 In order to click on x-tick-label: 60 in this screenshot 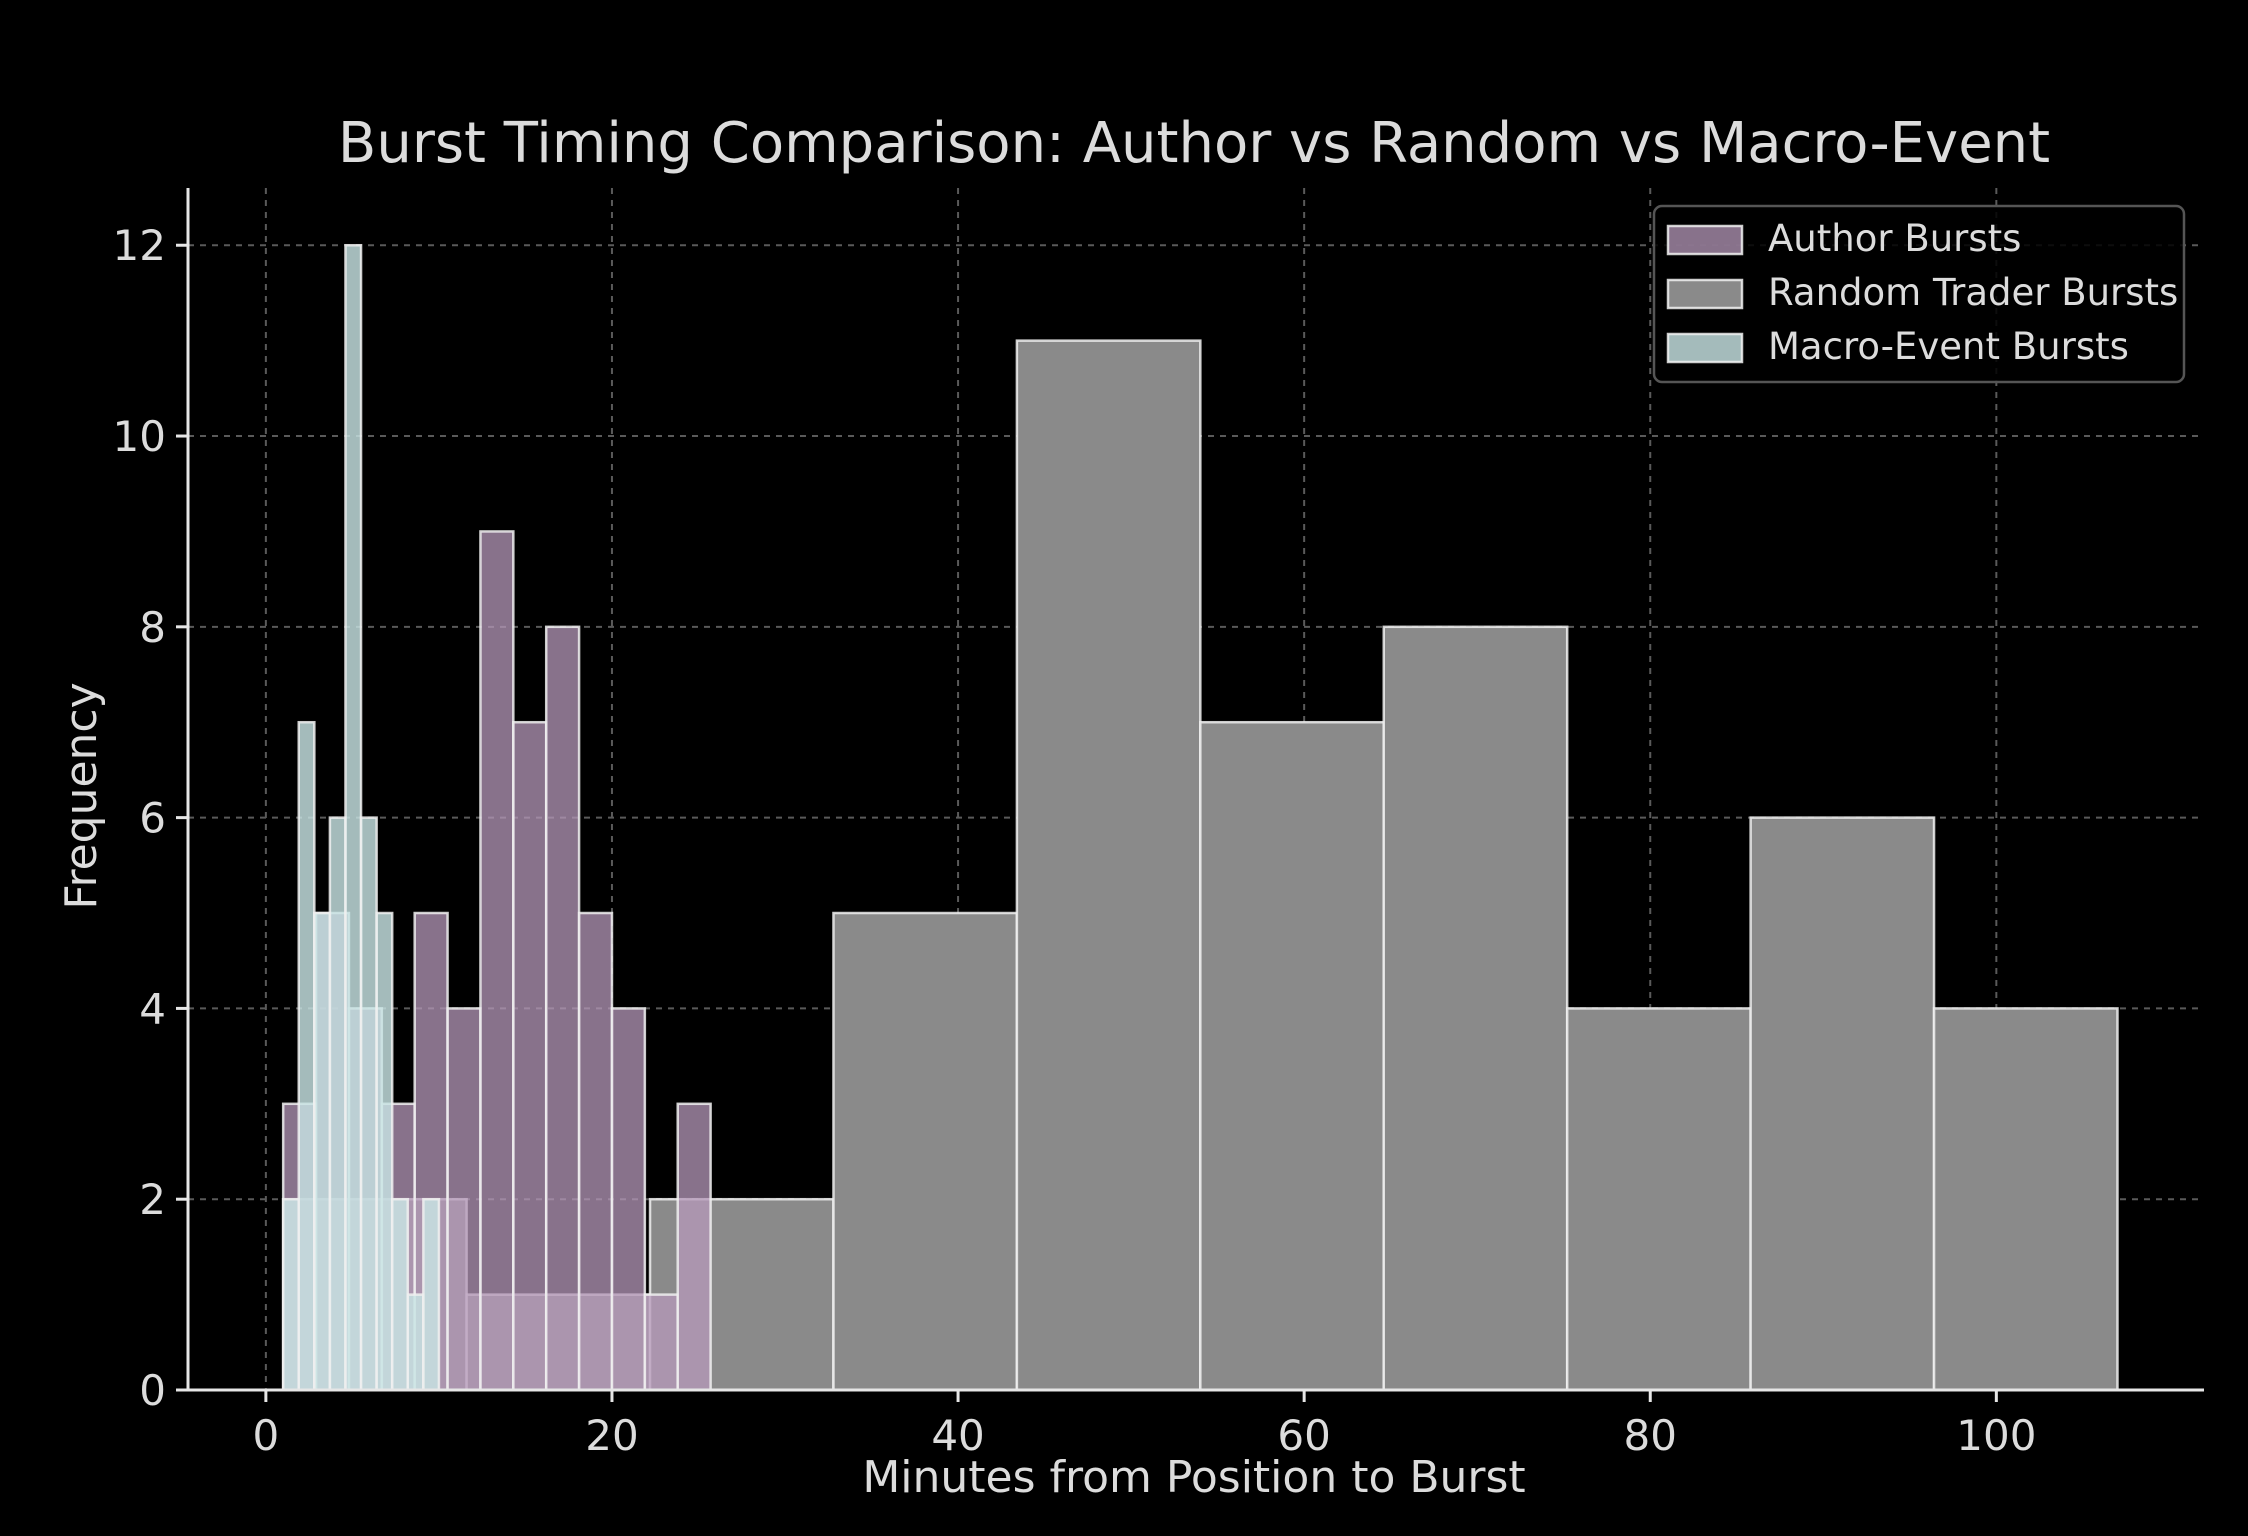, I will do `click(1303, 1435)`.